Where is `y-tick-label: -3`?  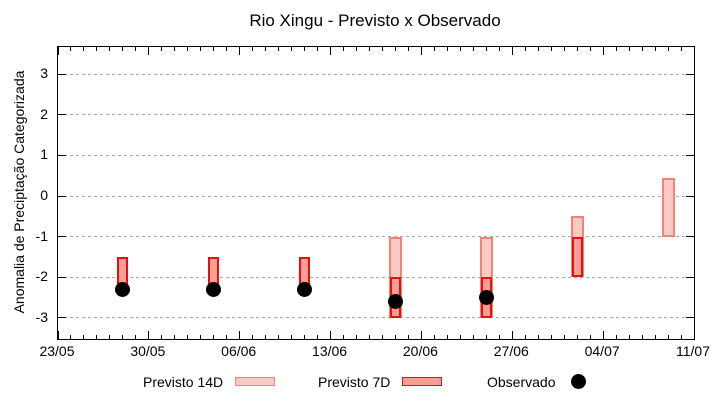 y-tick-label: -3 is located at coordinates (41, 316).